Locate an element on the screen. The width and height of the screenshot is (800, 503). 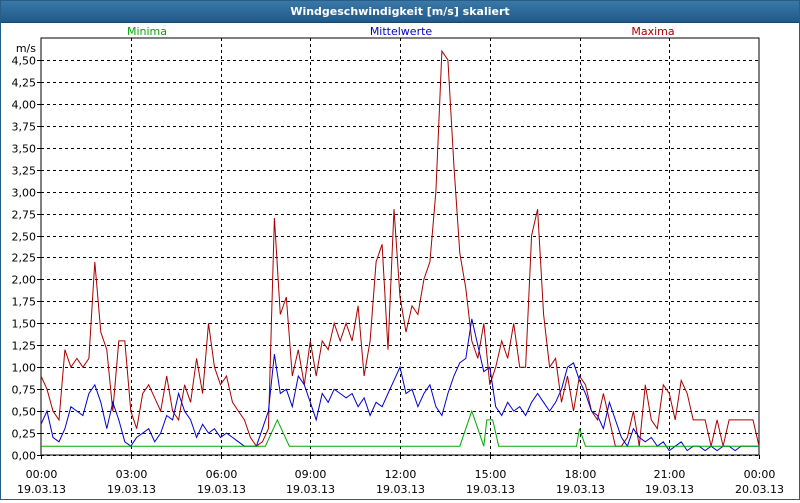
window-title: Windgeschwindigkeit [m/s] skaliert is located at coordinates (400, 12).